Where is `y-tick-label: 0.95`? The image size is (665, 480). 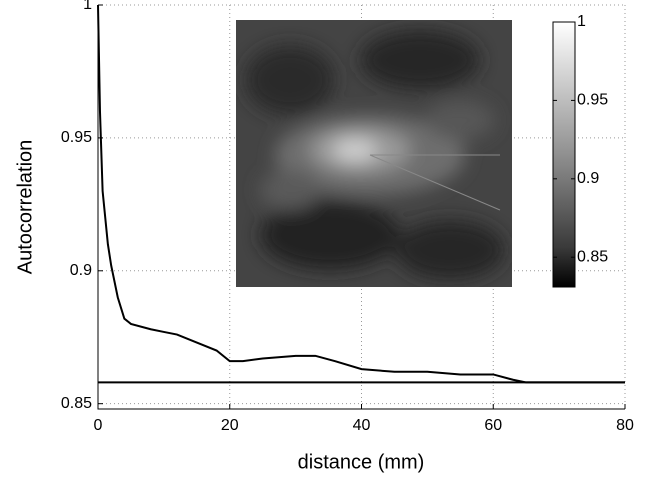
y-tick-label: 0.95 is located at coordinates (76, 137).